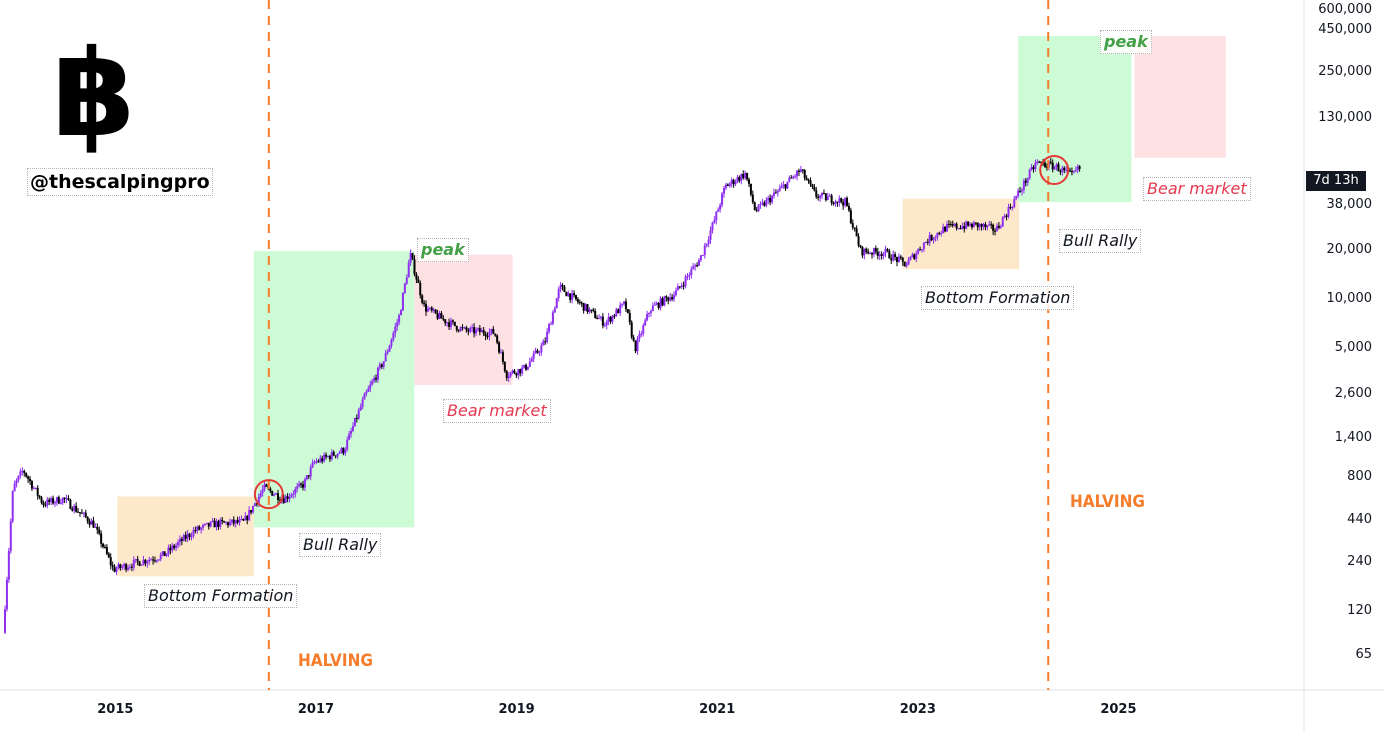 The width and height of the screenshot is (1384, 732). What do you see at coordinates (998, 298) in the screenshot?
I see `bottom-formation-label-2: Bottom Formation` at bounding box center [998, 298].